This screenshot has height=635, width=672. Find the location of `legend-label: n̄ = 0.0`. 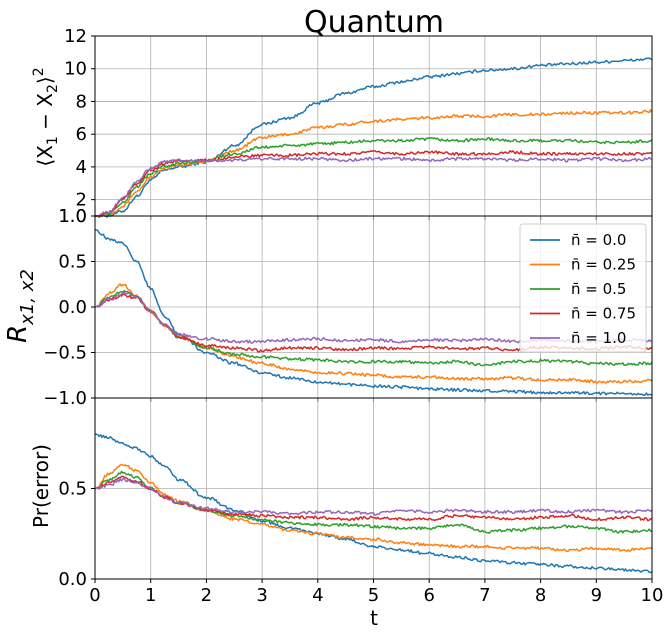

legend-label: n̄ = 0.0 is located at coordinates (598, 240).